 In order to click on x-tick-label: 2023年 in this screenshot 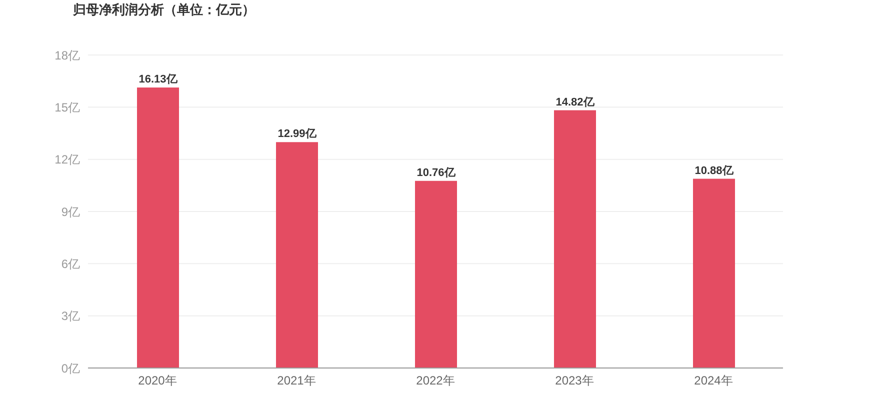, I will do `click(574, 381)`.